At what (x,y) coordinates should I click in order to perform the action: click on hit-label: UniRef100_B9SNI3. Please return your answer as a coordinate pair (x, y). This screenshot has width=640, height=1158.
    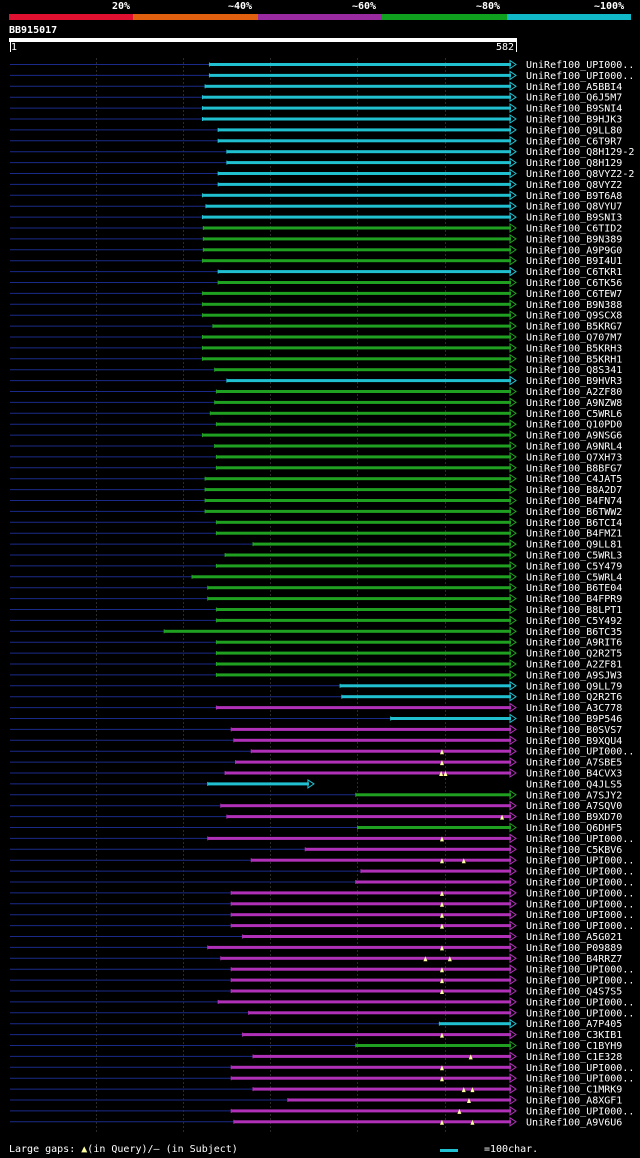
    Looking at the image, I should click on (574, 218).